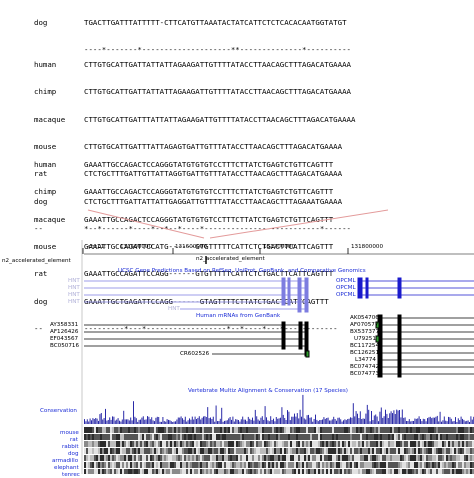  I want to click on species-label: dog, so click(73, 454).